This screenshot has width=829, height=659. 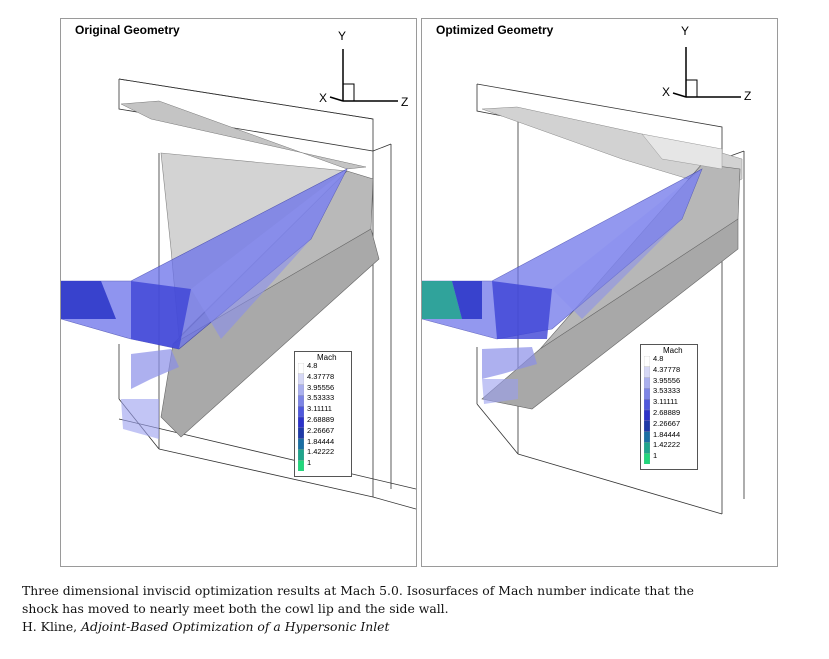 I want to click on panel-title: Optimized Geometry, so click(x=495, y=30).